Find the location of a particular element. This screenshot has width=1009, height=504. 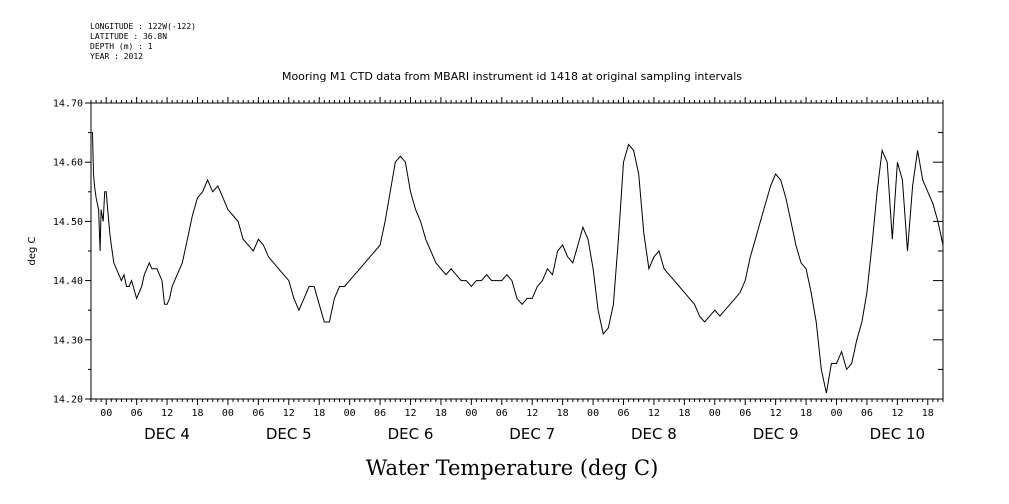

longitude-text: LONGITUDE : 122W(-122) is located at coordinates (143, 26).